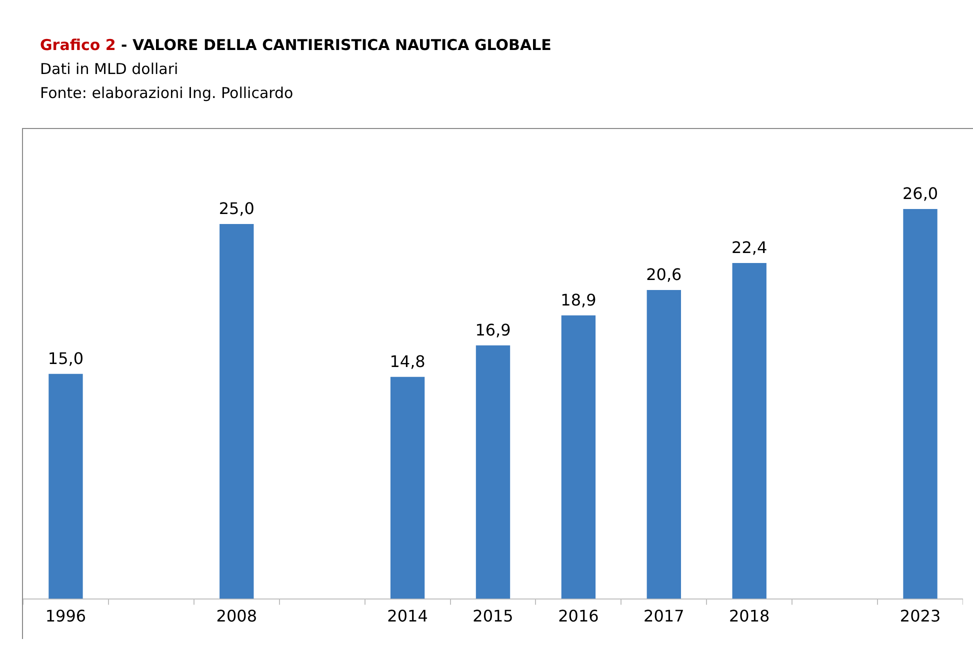  I want to click on data-label: 15,0, so click(66, 358).